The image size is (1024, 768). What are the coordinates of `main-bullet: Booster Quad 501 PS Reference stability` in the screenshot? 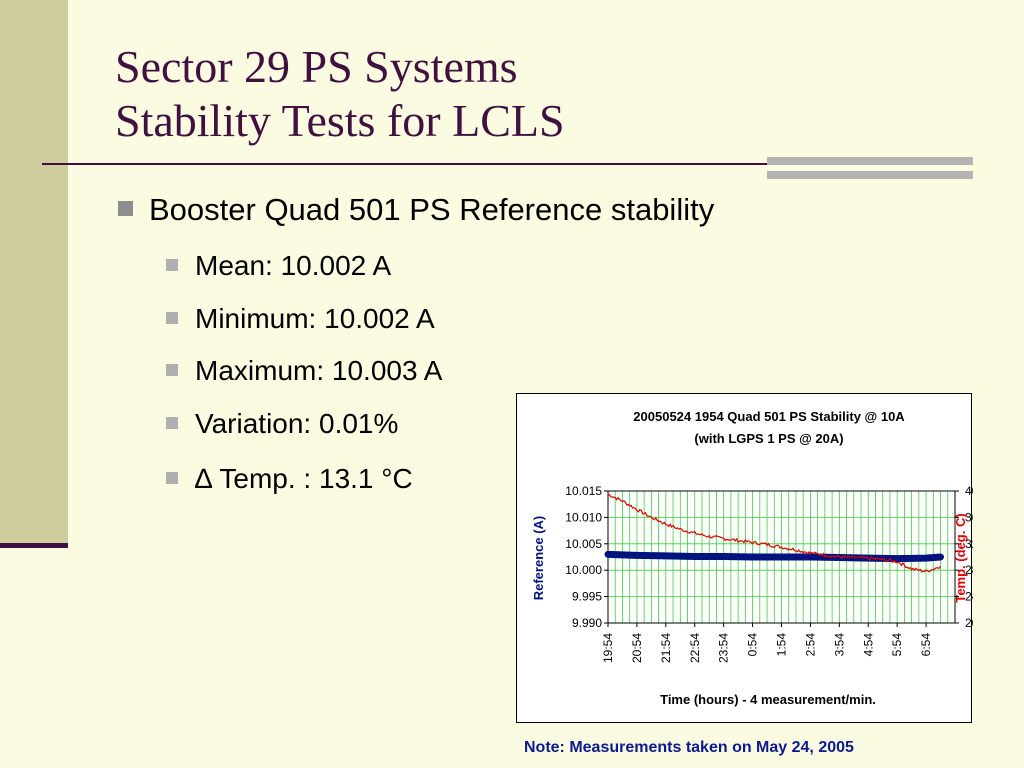 It's located at (416, 210).